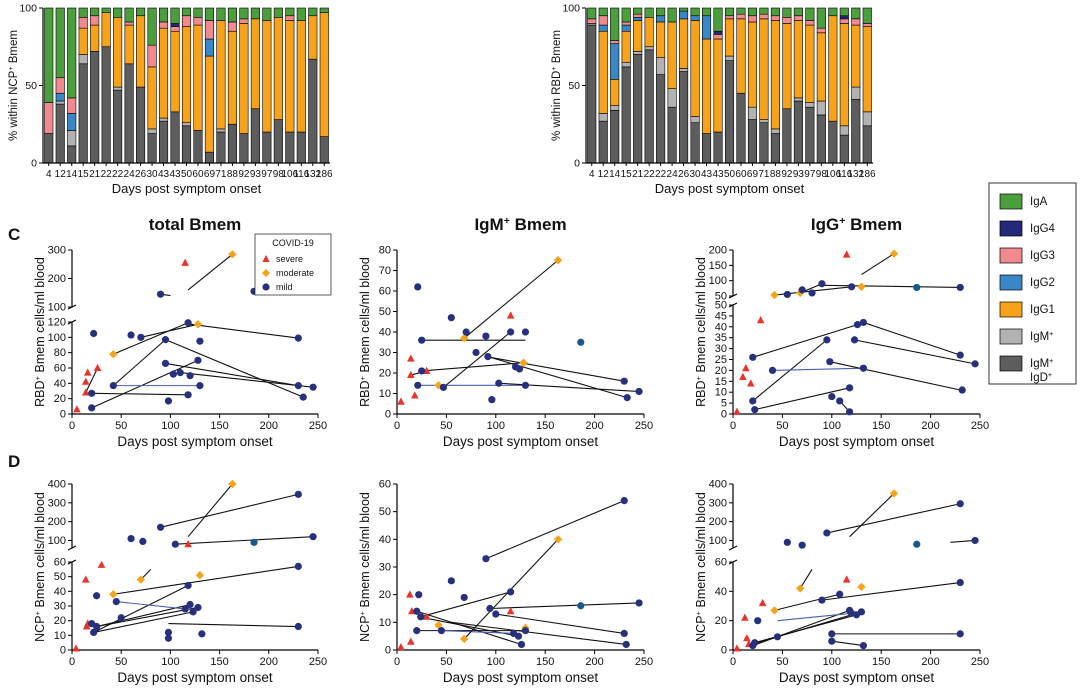 This screenshot has width=1080, height=699. I want to click on y-tick-label: 15, so click(721, 382).